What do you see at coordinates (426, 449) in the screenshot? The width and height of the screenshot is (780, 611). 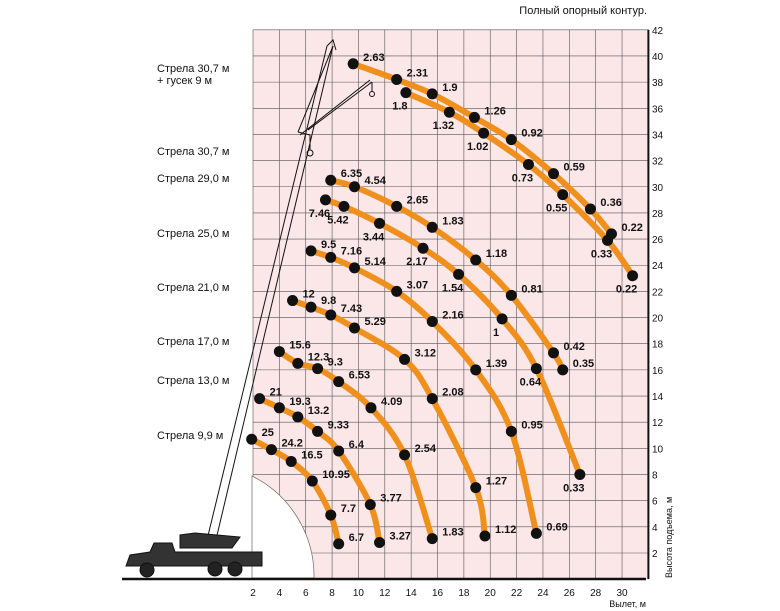 I see `load-value-label: 2.54` at bounding box center [426, 449].